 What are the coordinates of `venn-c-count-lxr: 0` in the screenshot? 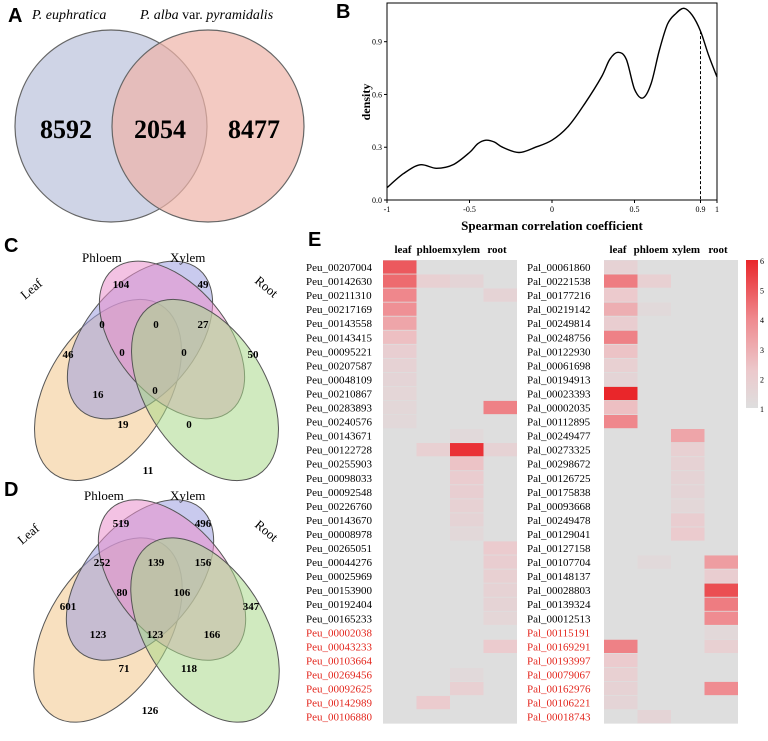 It's located at (189, 425).